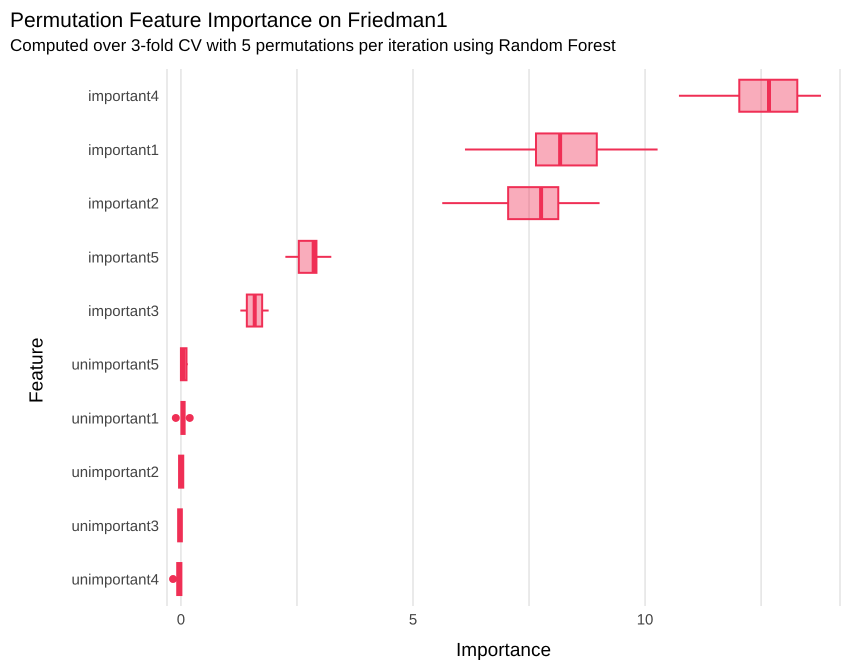  What do you see at coordinates (181, 620) in the screenshot?
I see `x-tick-label: 0` at bounding box center [181, 620].